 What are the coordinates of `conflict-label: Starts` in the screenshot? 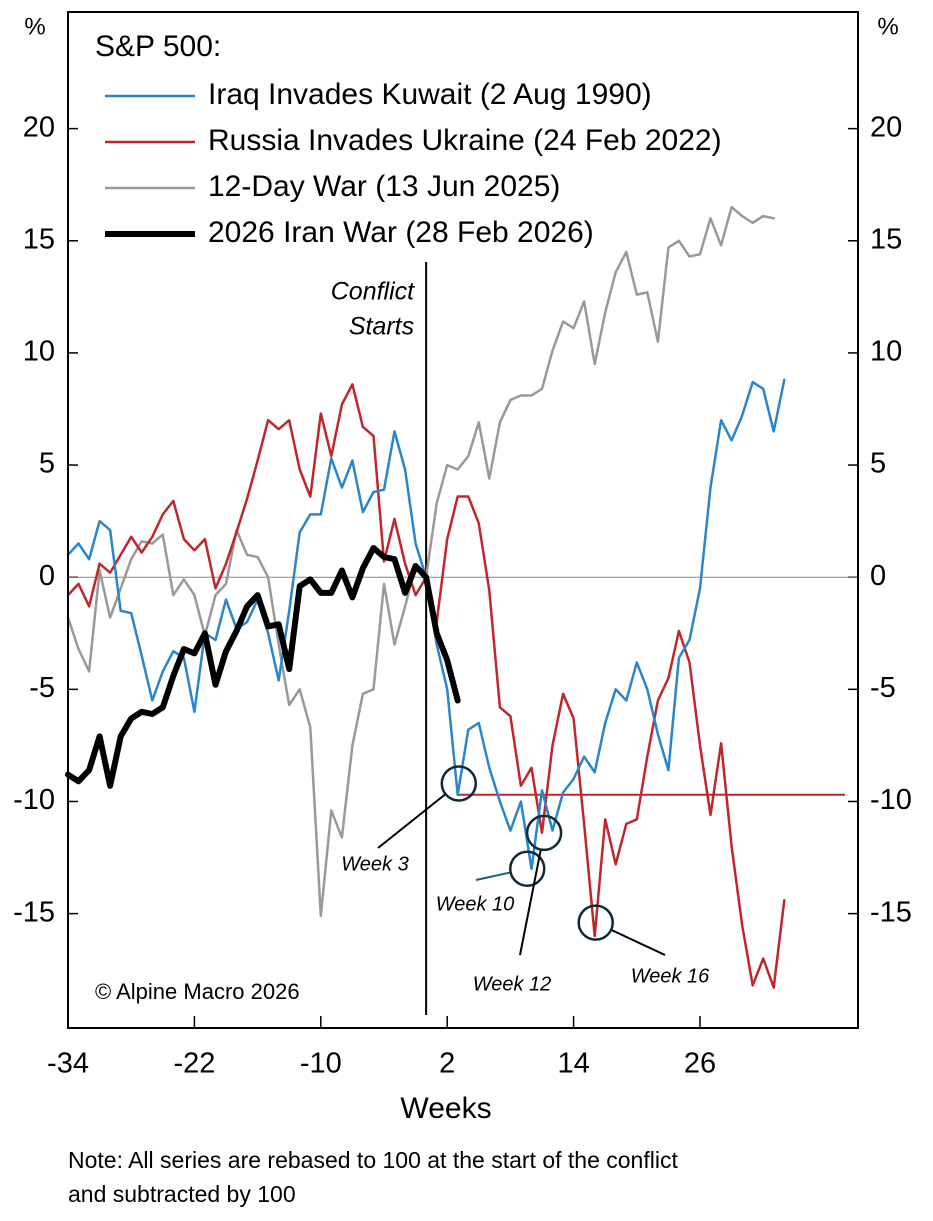 It's located at (381, 327).